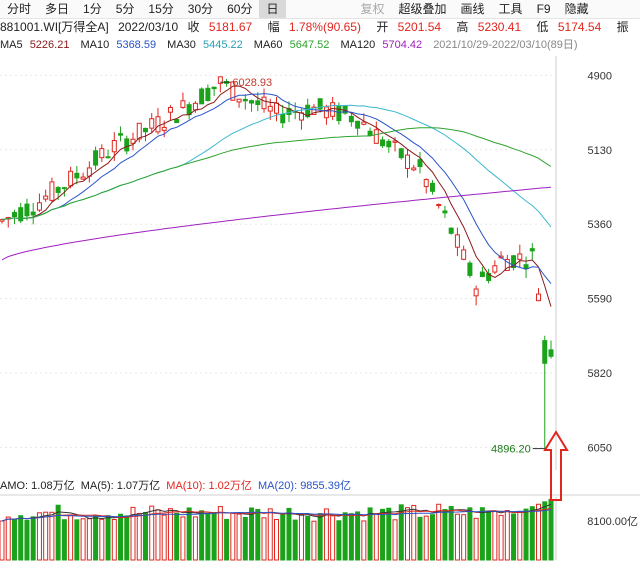  What do you see at coordinates (600, 448) in the screenshot?
I see `price-tick-label: 6050` at bounding box center [600, 448].